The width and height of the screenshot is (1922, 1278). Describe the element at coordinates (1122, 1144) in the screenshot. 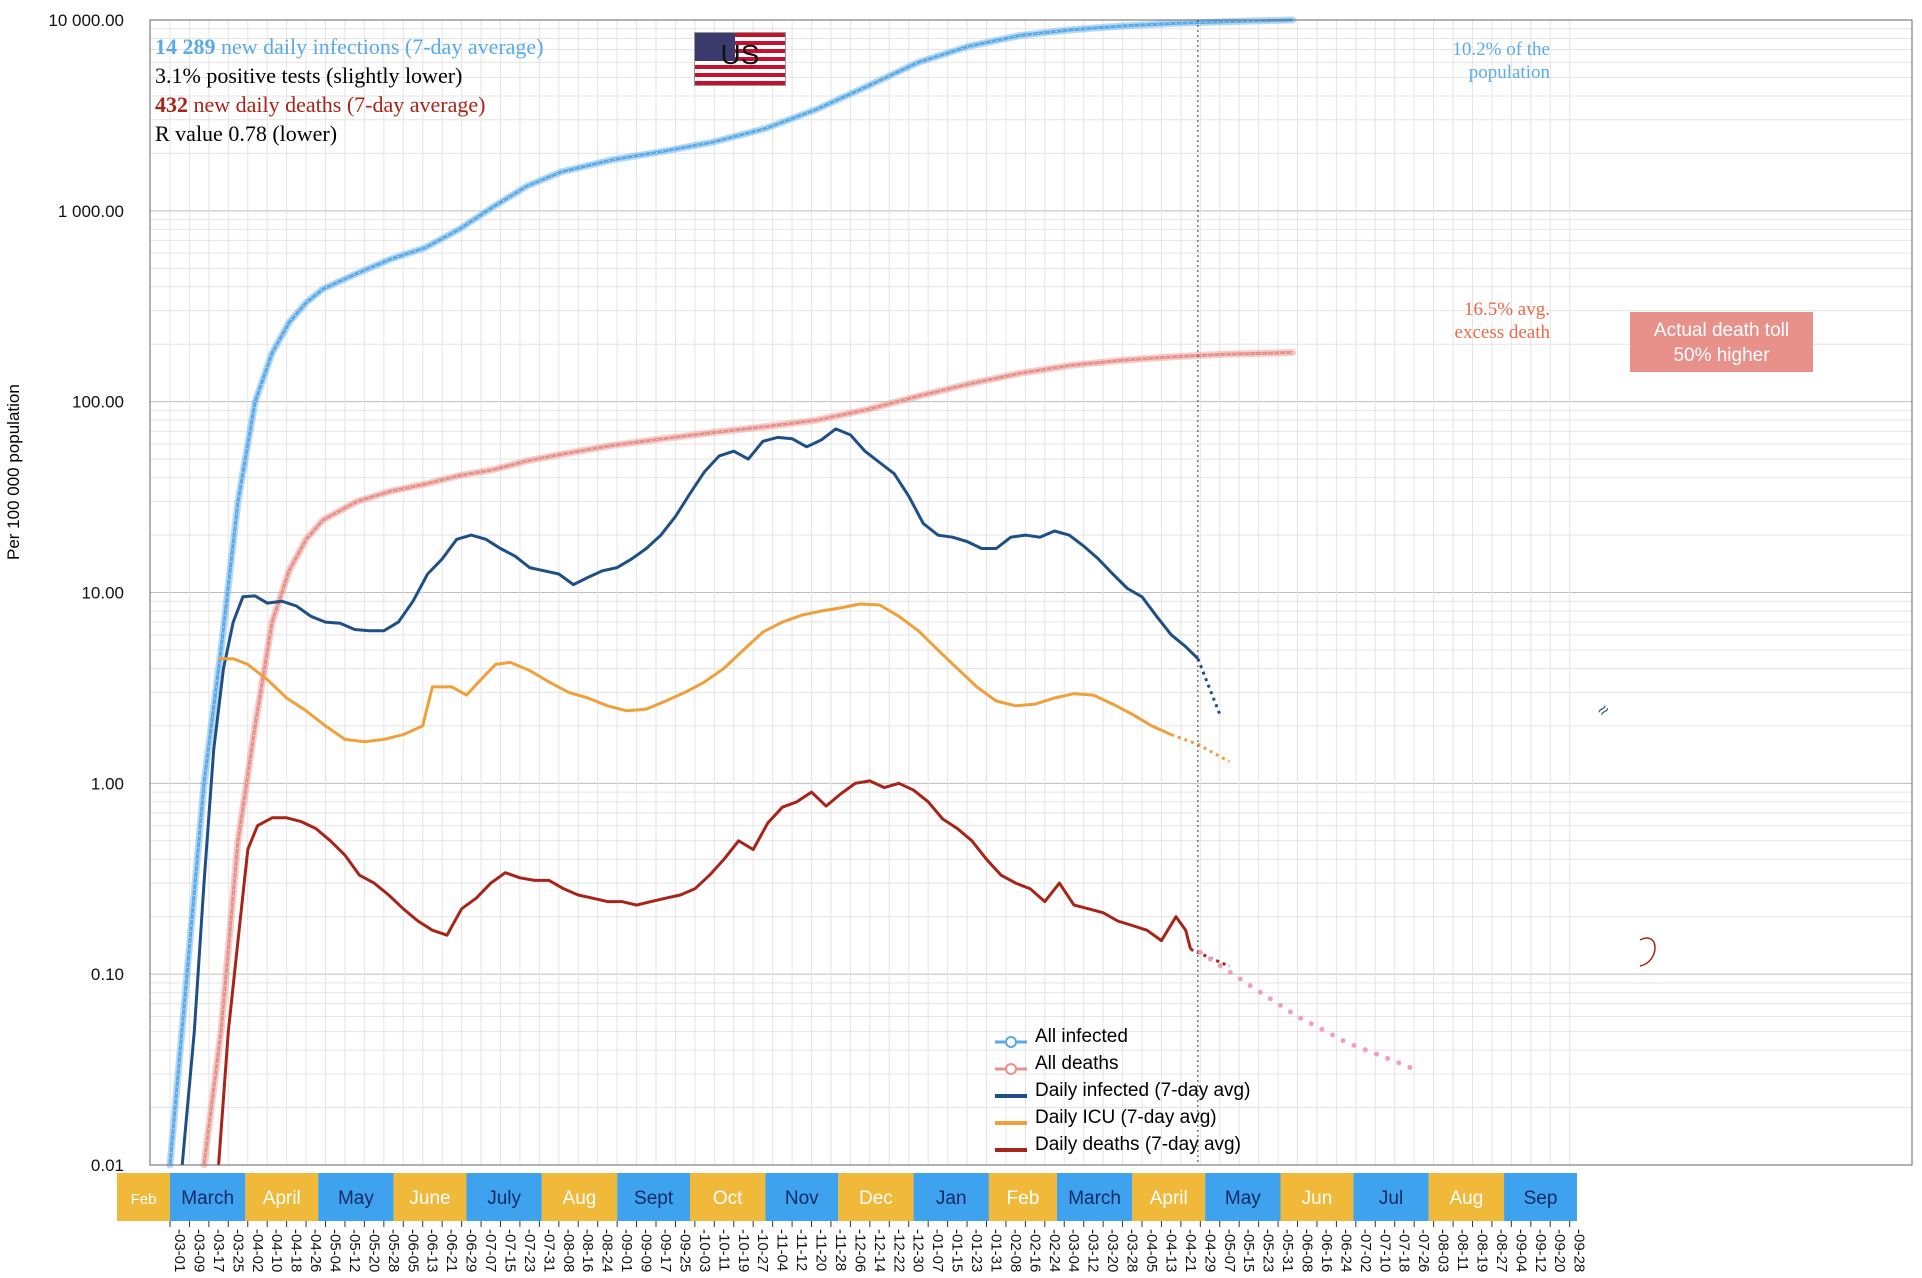

I see `legend-item: Daily deaths (7-day avg)` at that location.